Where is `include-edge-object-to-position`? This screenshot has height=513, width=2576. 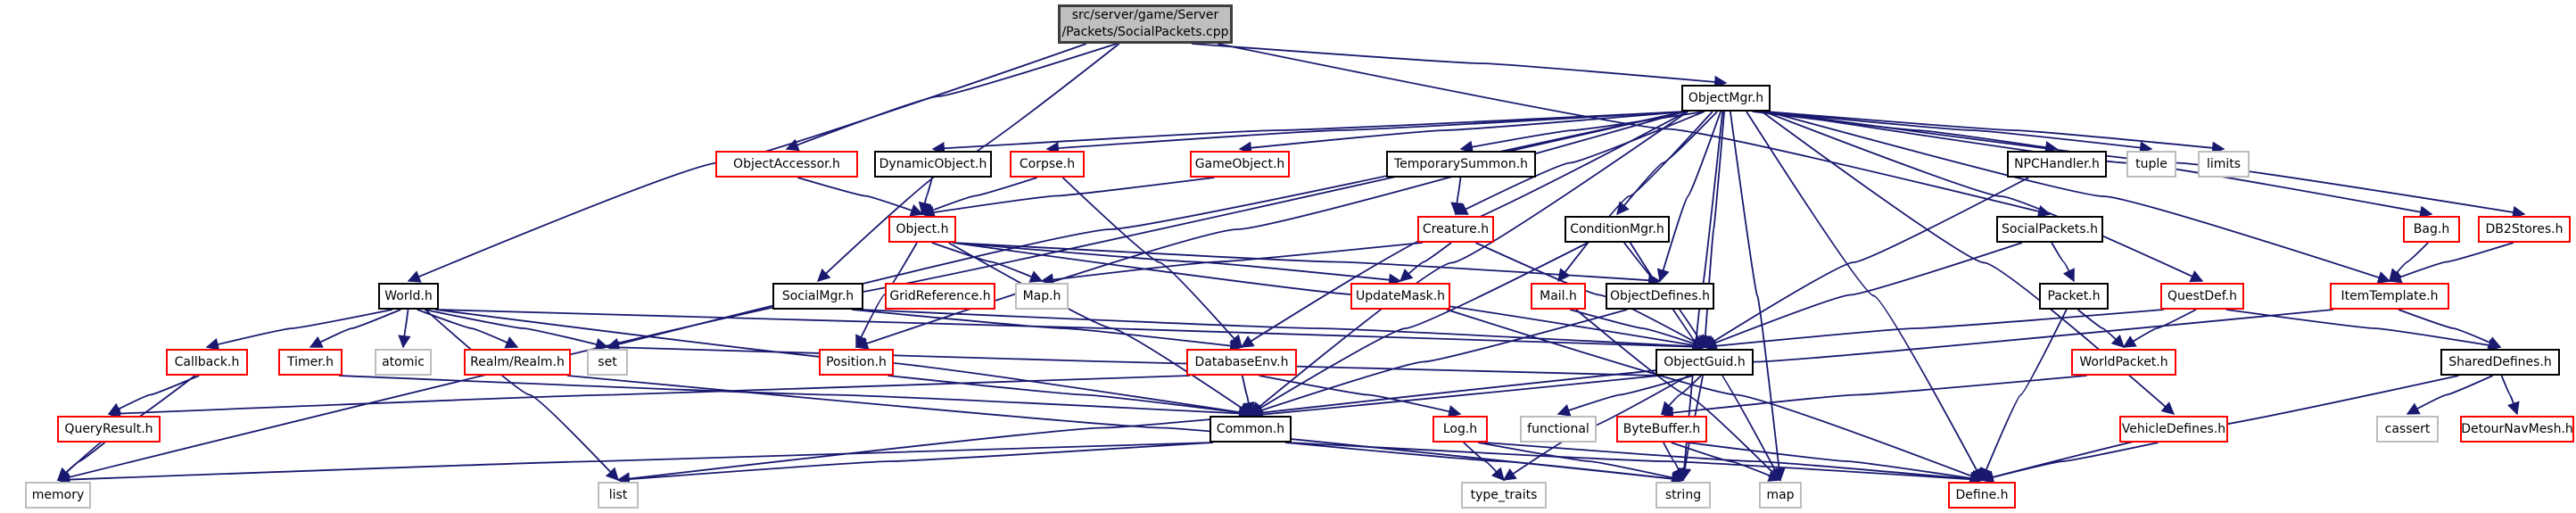 include-edge-object-to-position is located at coordinates (887, 295).